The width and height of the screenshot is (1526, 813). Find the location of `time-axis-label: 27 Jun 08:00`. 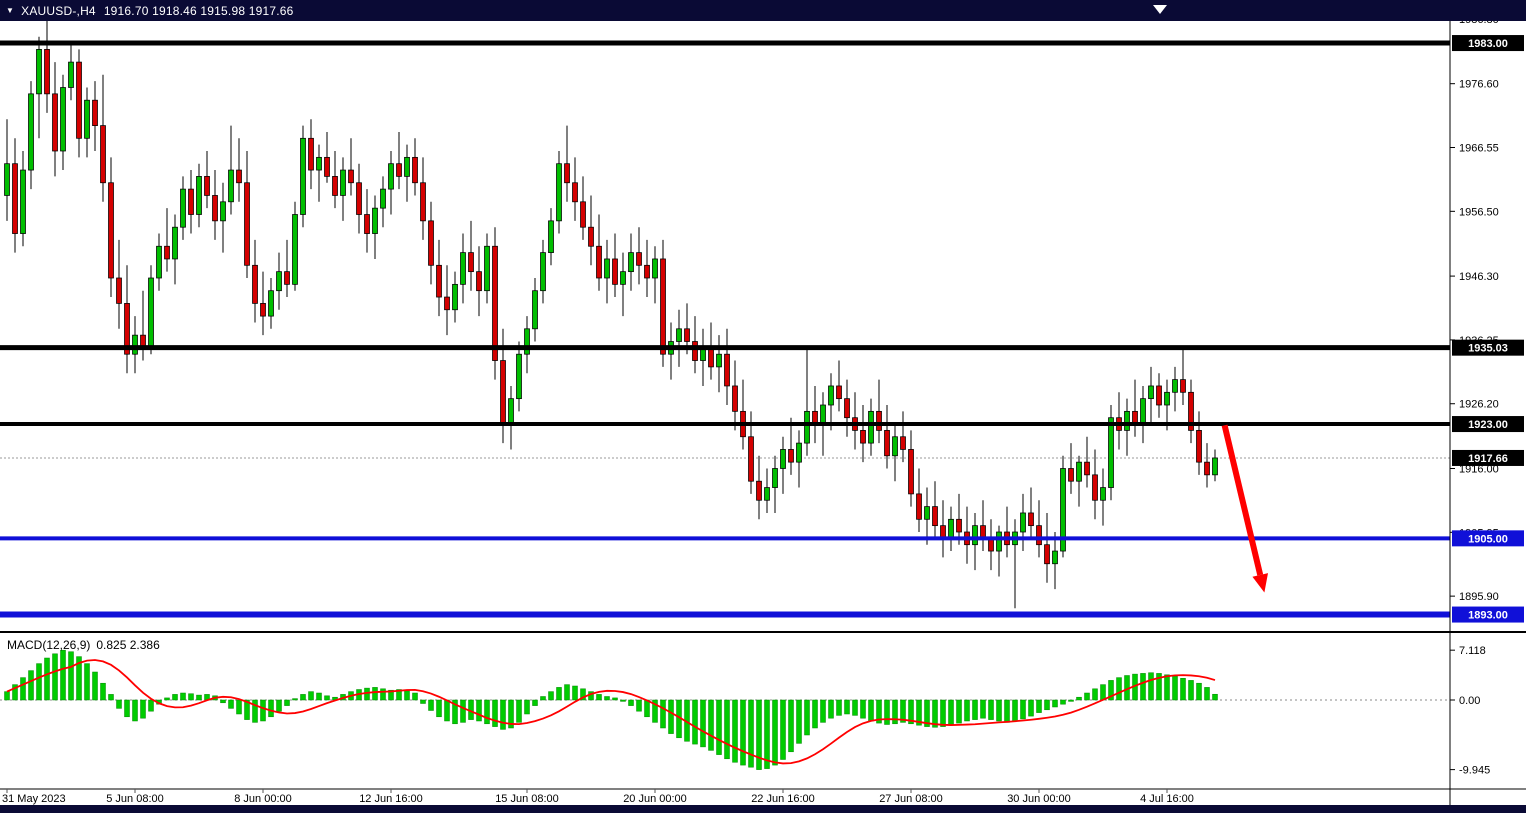

time-axis-label: 27 Jun 08:00 is located at coordinates (911, 799).